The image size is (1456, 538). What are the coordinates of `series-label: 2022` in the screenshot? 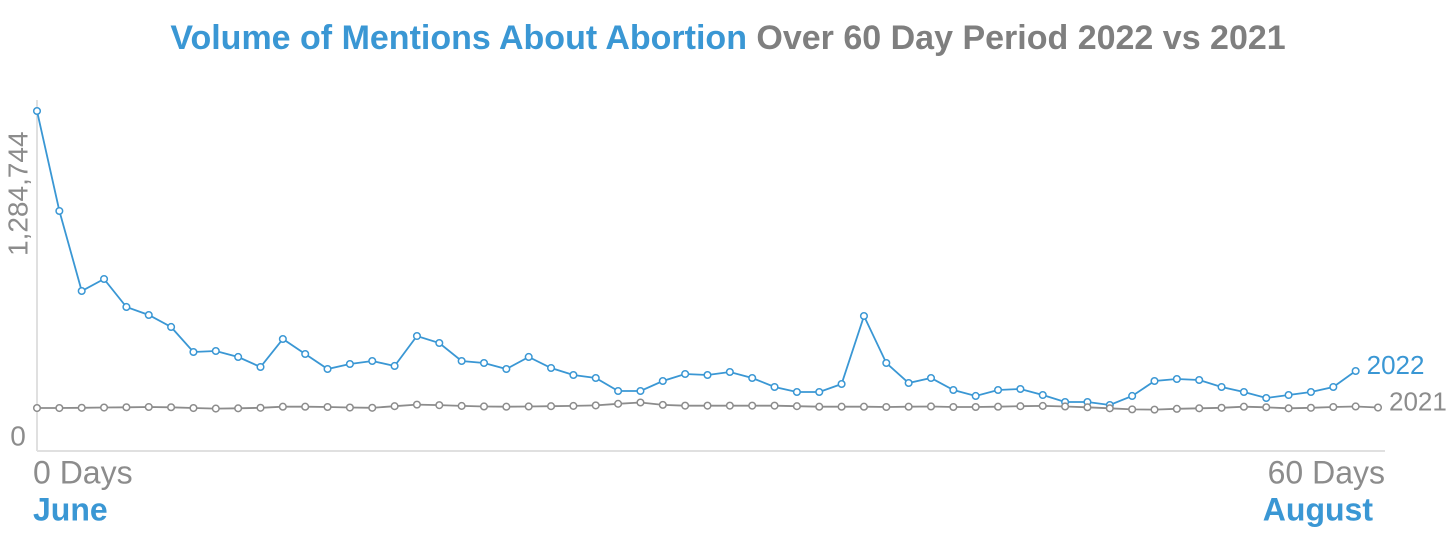 It's located at (1396, 365).